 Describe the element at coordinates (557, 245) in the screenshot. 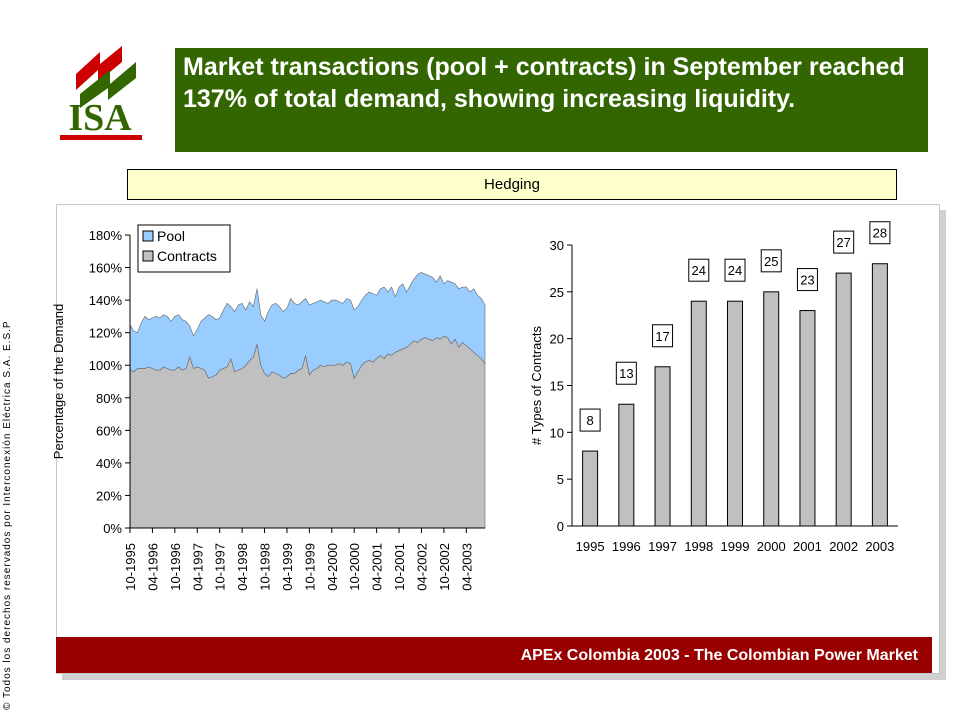

I see `y-tick-label: 30` at that location.